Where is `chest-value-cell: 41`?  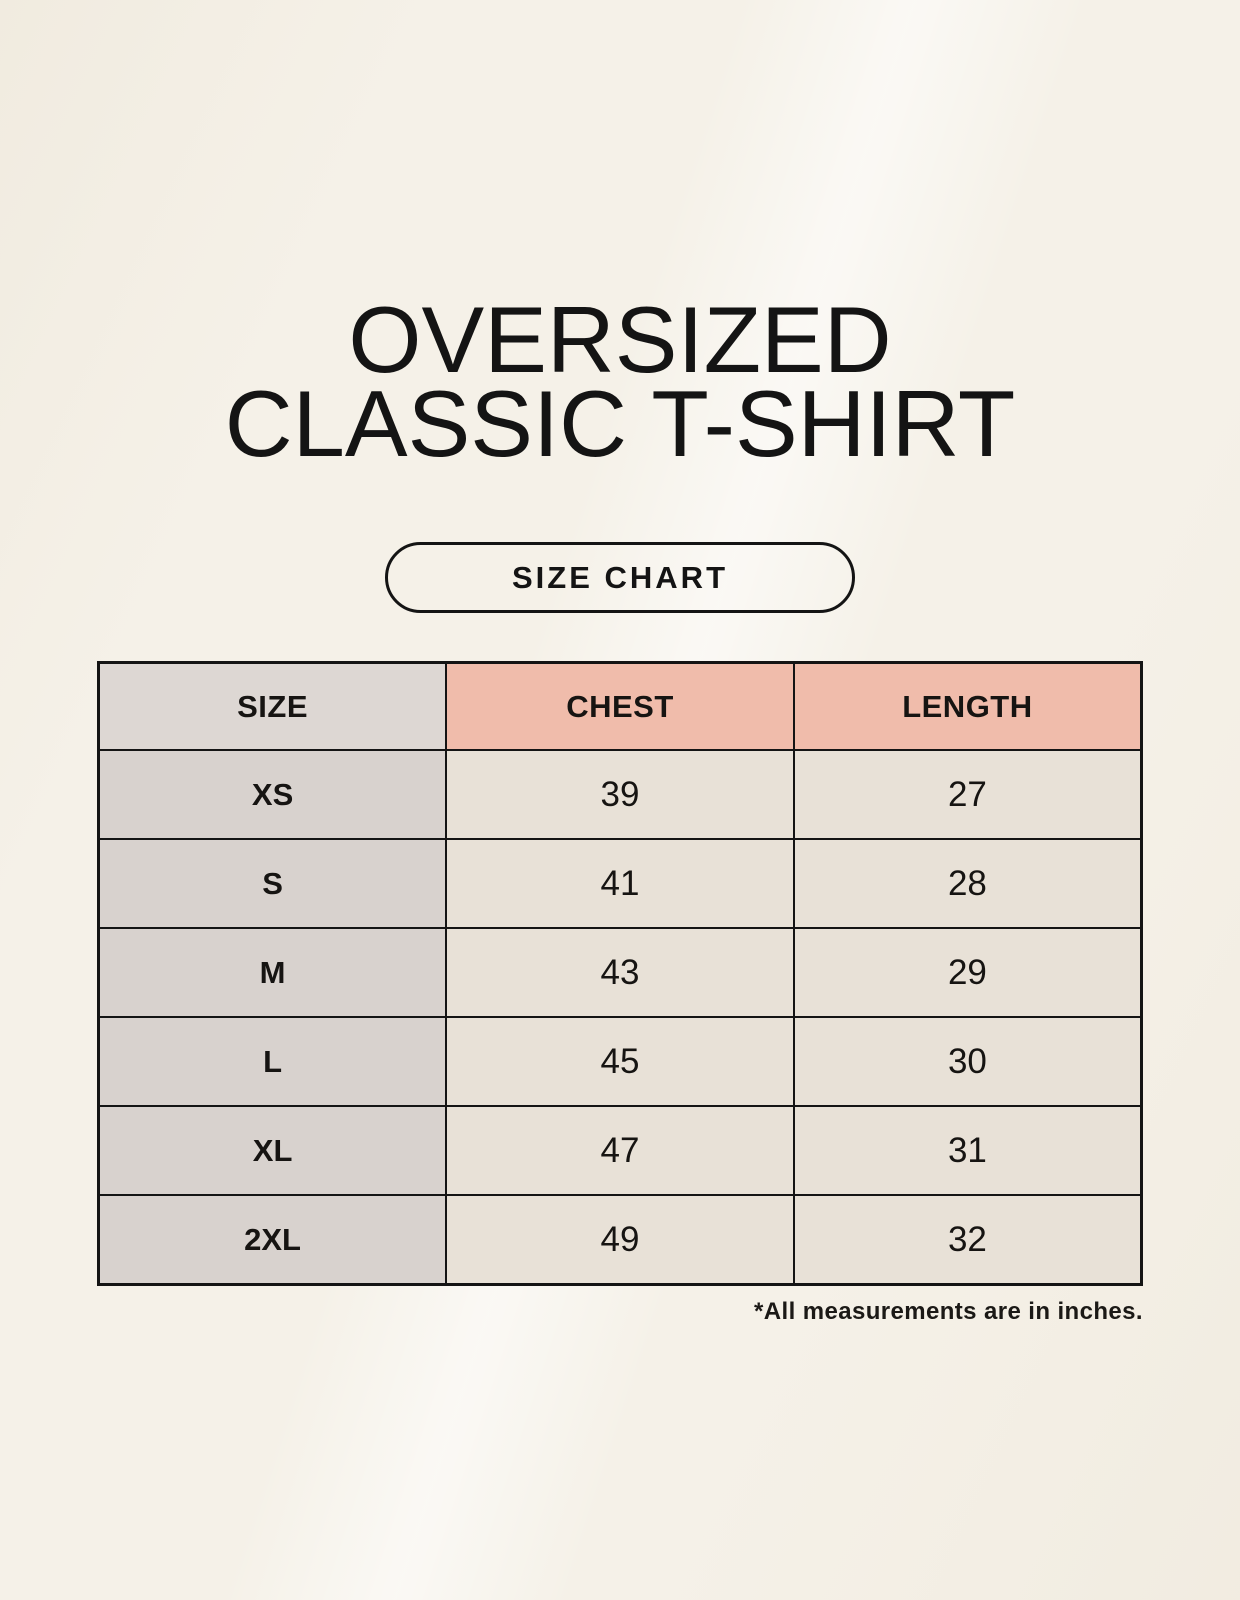 chest-value-cell: 41 is located at coordinates (620, 883).